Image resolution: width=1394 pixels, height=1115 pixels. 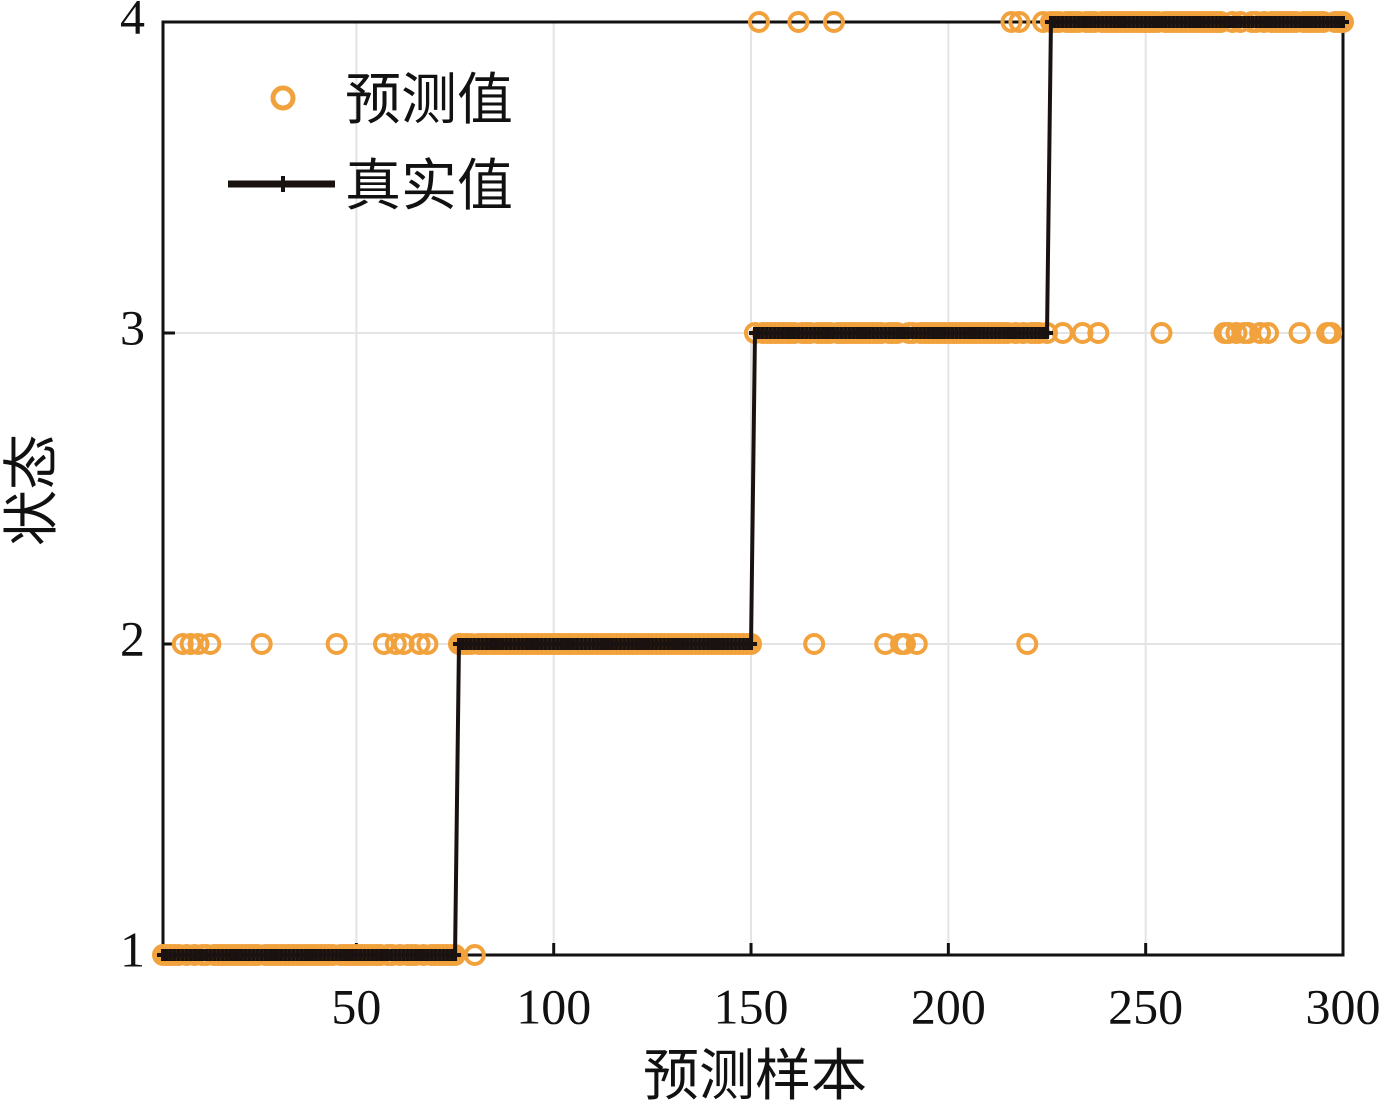 I want to click on x-tick-label: 150, so click(x=751, y=1006).